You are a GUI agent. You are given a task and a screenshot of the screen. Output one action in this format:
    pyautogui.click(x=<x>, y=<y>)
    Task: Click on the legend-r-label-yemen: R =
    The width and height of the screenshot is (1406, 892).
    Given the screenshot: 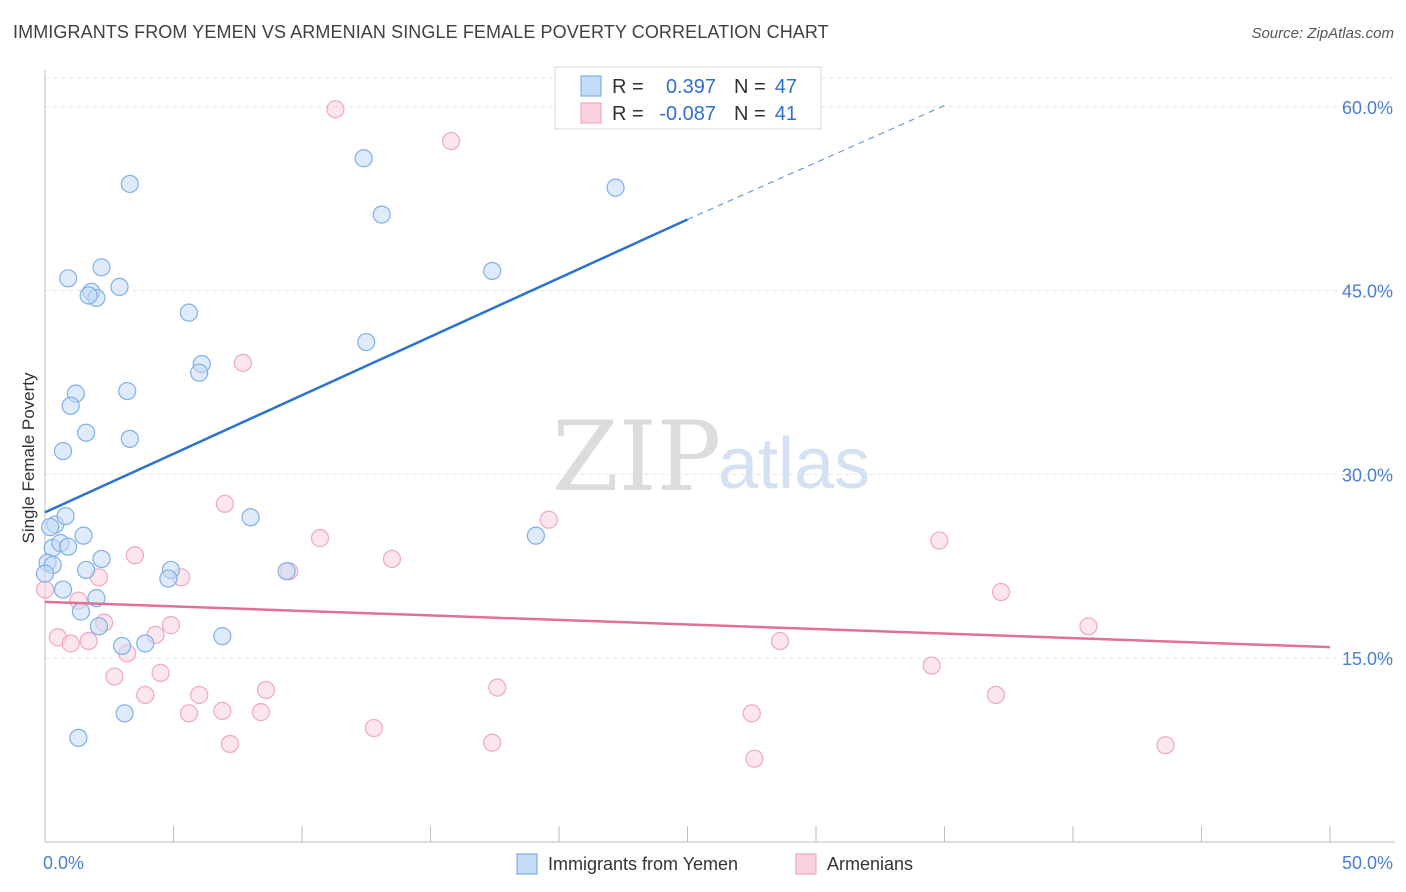 What is the action you would take?
    pyautogui.click(x=628, y=87)
    